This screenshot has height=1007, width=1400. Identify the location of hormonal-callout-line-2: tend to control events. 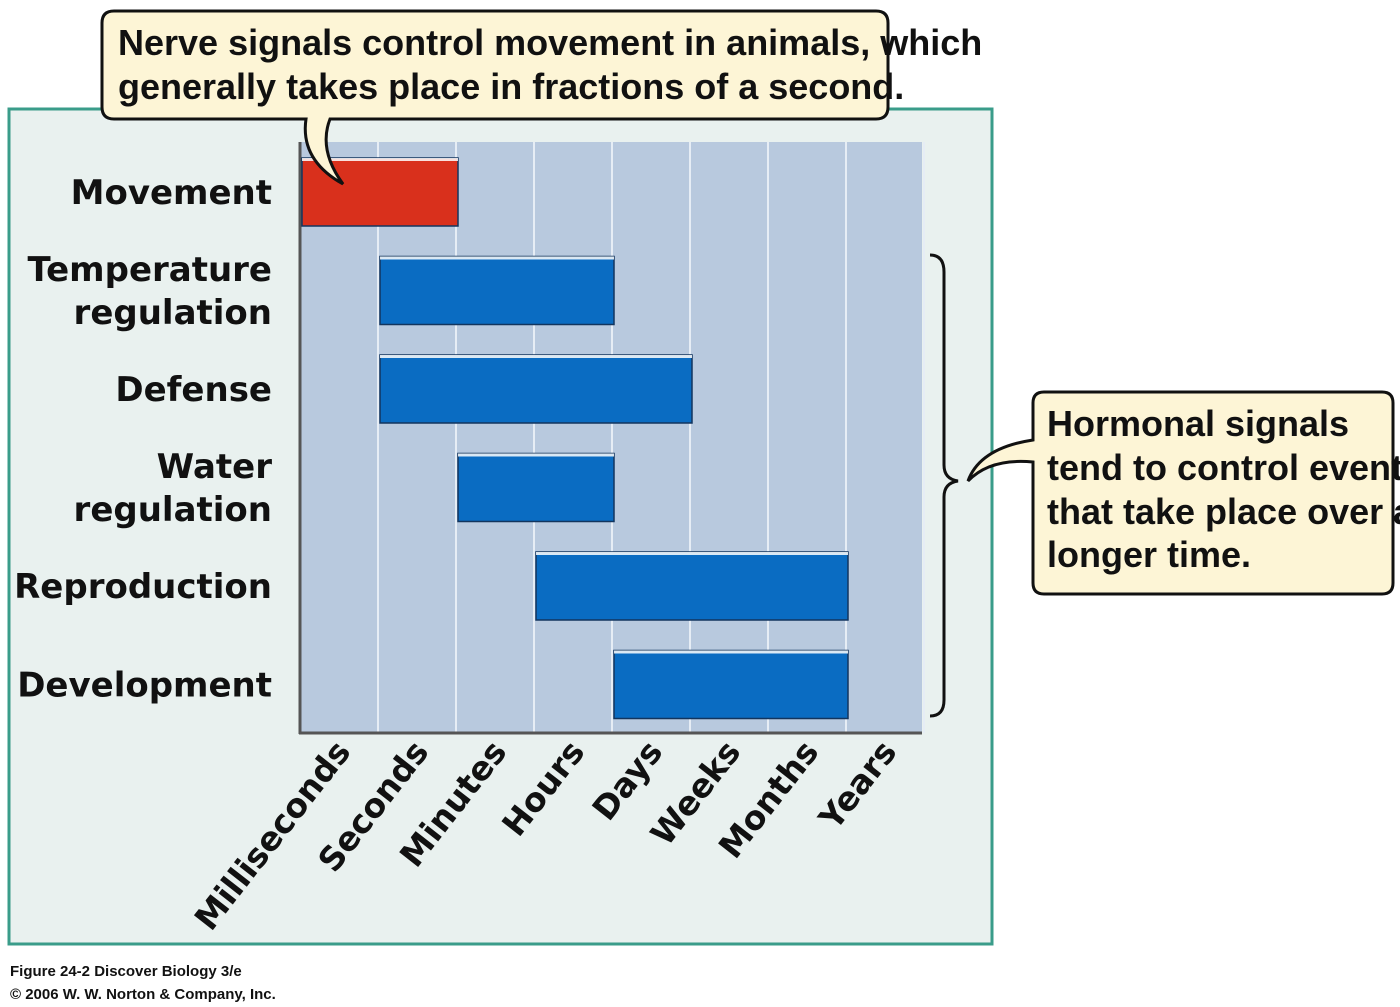
(1223, 467).